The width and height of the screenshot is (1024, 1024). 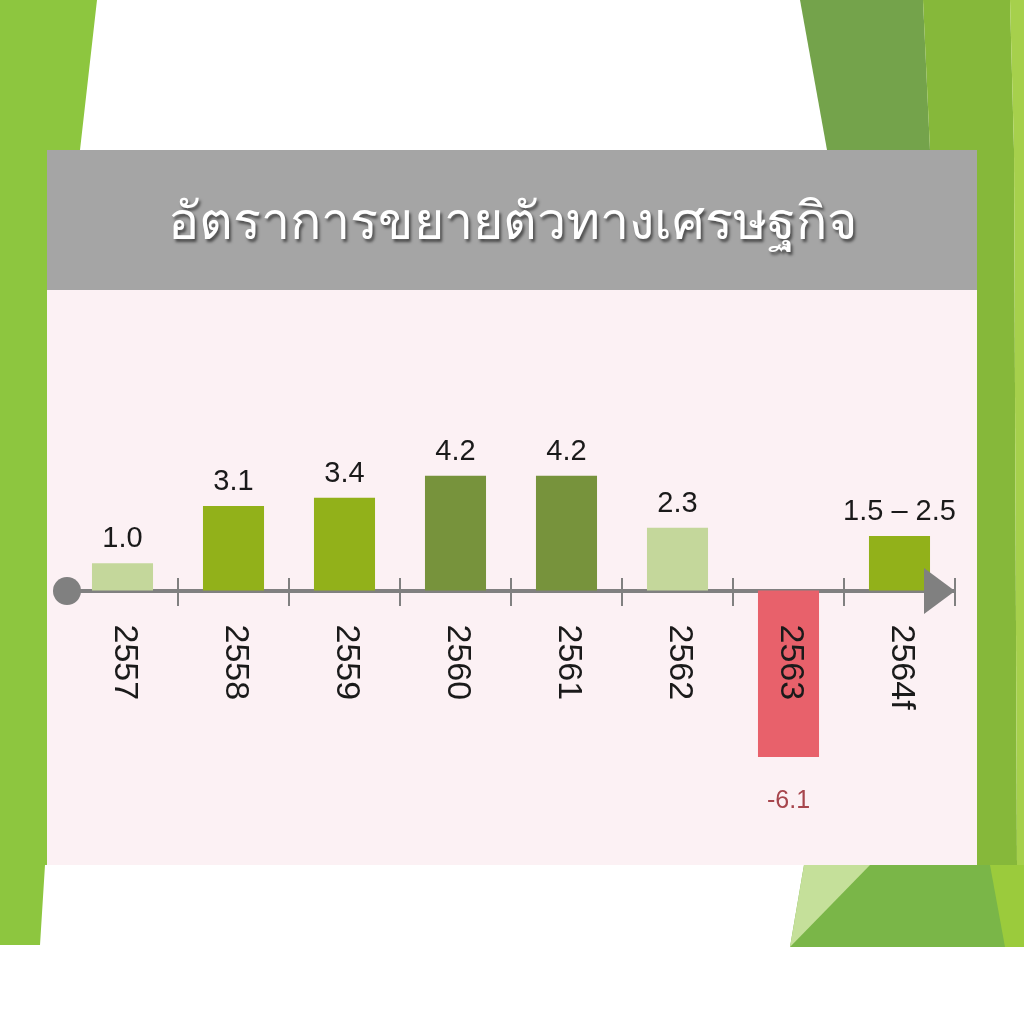 I want to click on data-label: 3.1, so click(x=233, y=479).